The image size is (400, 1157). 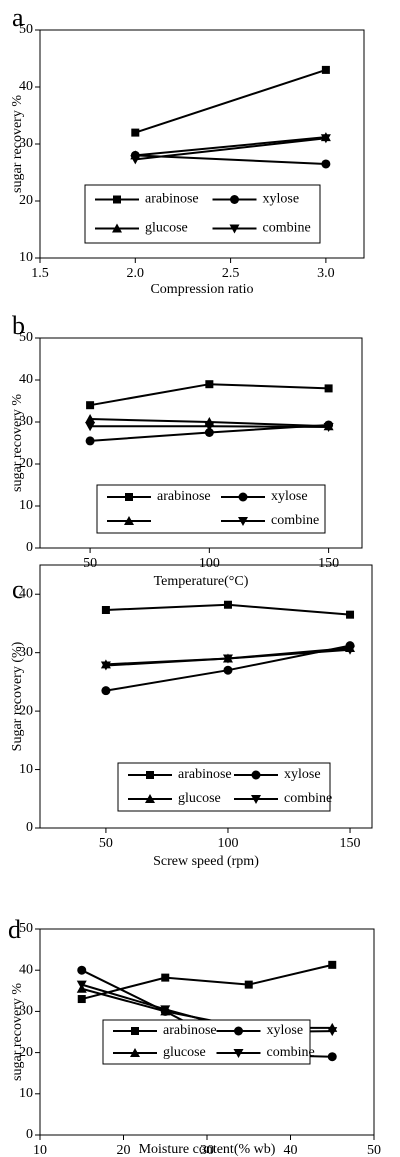 What do you see at coordinates (18, 325) in the screenshot?
I see `panel-label: b` at bounding box center [18, 325].